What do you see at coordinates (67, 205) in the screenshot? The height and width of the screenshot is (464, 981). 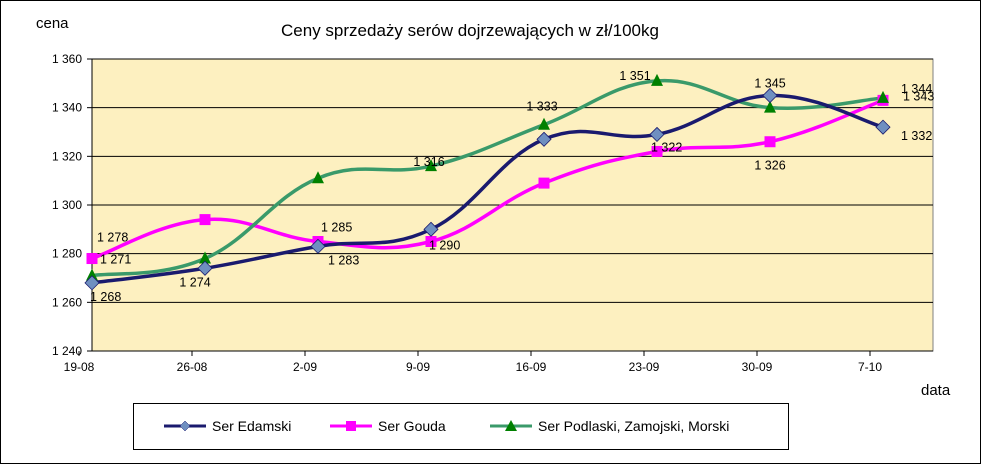 I see `y-tick-label: 1 300` at bounding box center [67, 205].